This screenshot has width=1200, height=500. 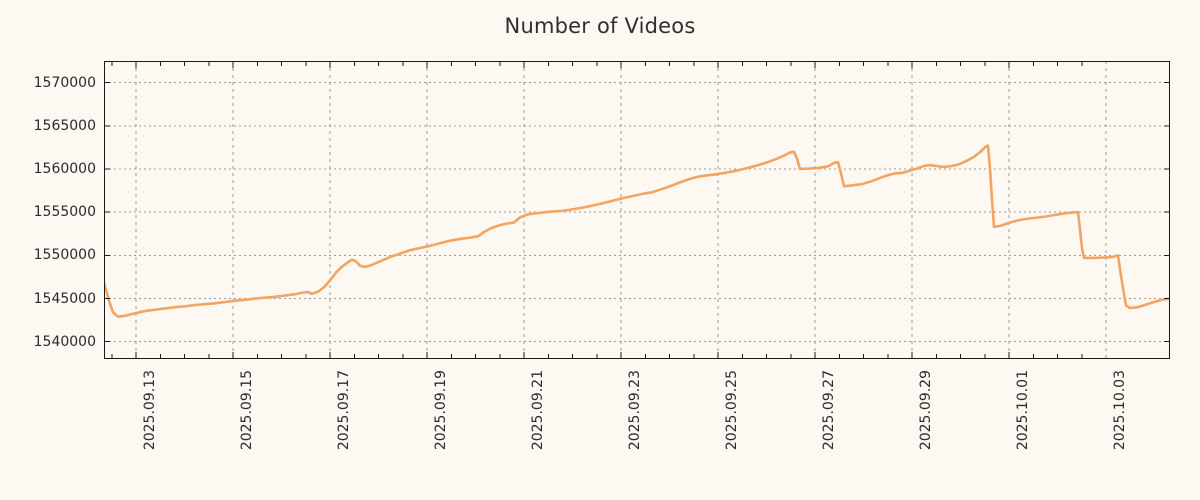 I want to click on y-axis-tick-label: 1555000, so click(x=64, y=212).